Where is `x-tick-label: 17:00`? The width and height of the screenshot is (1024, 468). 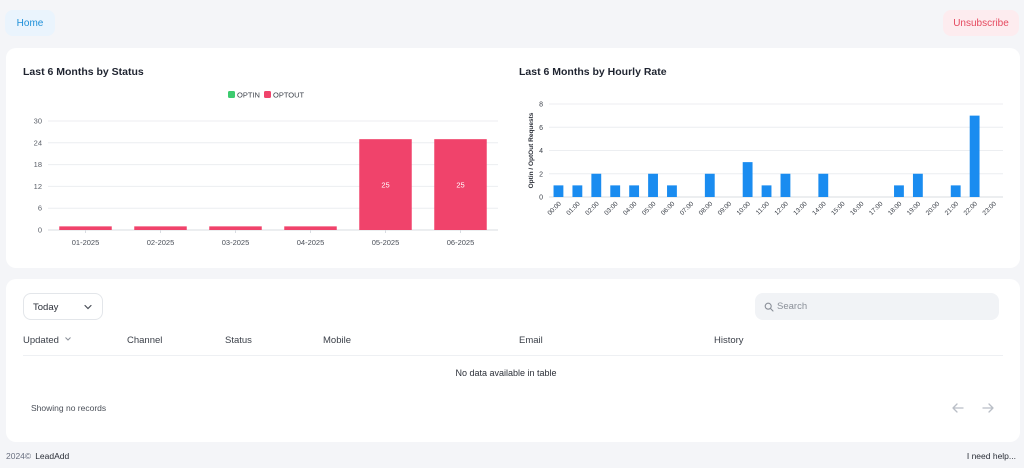 x-tick-label: 17:00 is located at coordinates (876, 208).